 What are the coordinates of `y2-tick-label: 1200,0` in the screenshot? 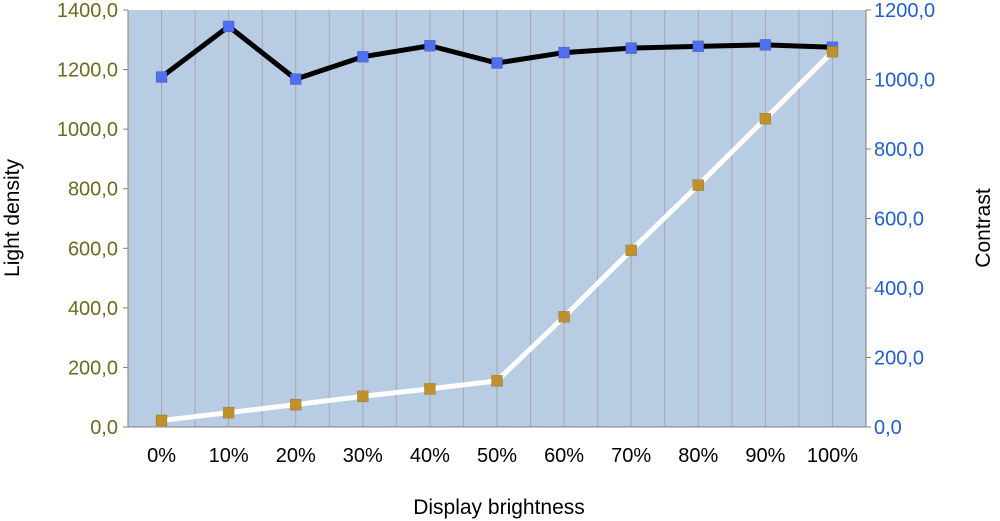 It's located at (904, 11).